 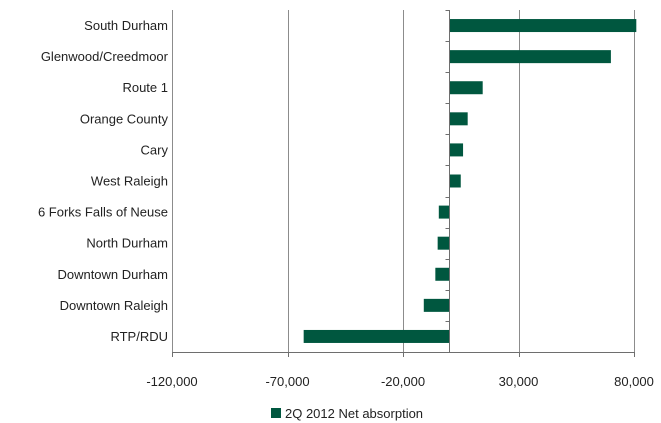 What do you see at coordinates (155, 149) in the screenshot?
I see `category-label: Cary` at bounding box center [155, 149].